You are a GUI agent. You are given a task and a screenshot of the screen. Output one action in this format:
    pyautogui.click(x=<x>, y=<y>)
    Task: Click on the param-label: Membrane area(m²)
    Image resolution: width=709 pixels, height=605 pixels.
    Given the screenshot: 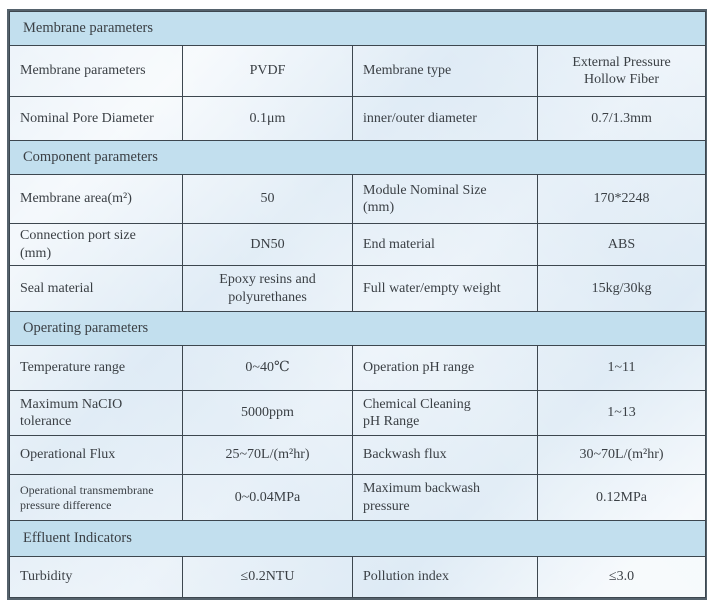 What is the action you would take?
    pyautogui.click(x=96, y=199)
    